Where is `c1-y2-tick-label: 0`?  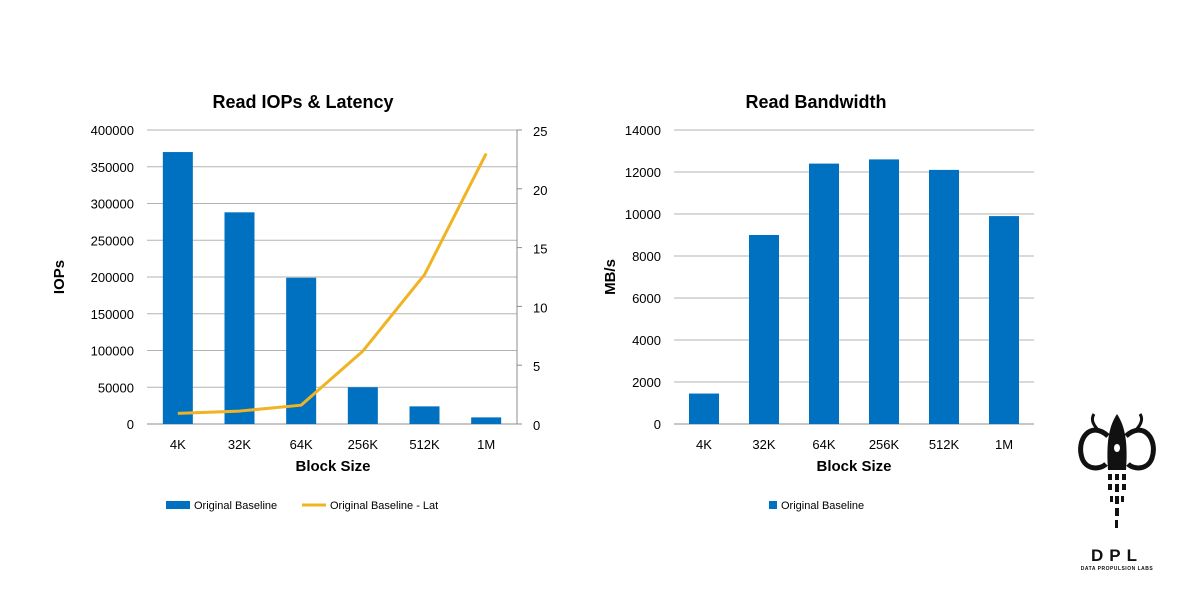
c1-y2-tick-label: 0 is located at coordinates (536, 425).